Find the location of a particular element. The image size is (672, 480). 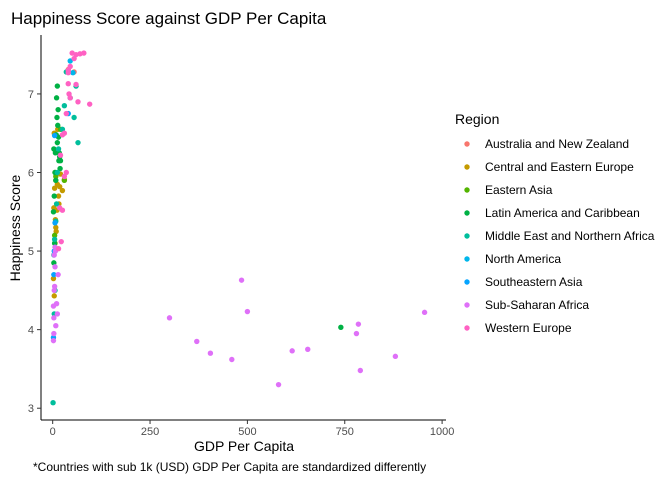

x-tick-label: 0 is located at coordinates (53, 432).